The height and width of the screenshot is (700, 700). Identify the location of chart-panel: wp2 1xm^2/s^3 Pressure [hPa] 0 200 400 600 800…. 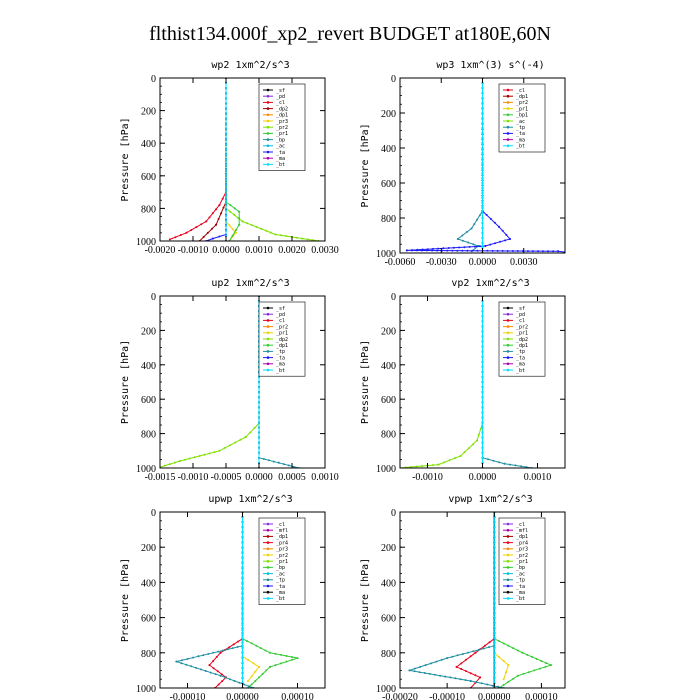
(229, 158).